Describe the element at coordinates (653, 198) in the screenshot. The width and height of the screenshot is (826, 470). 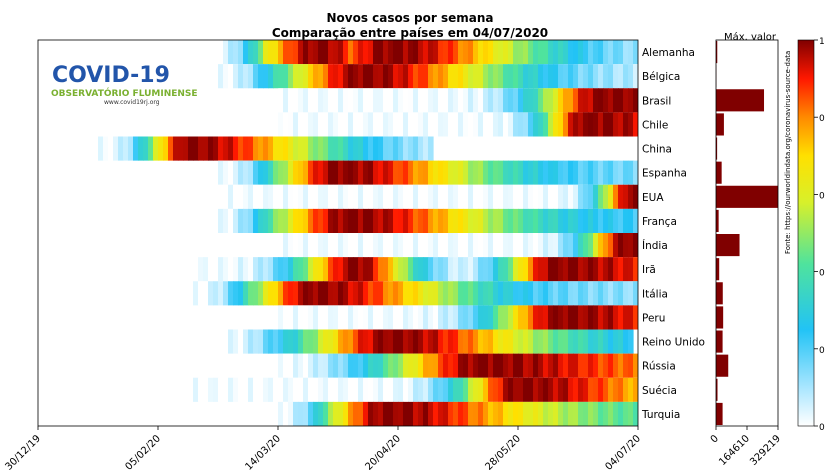
I see `country-label: EUA` at that location.